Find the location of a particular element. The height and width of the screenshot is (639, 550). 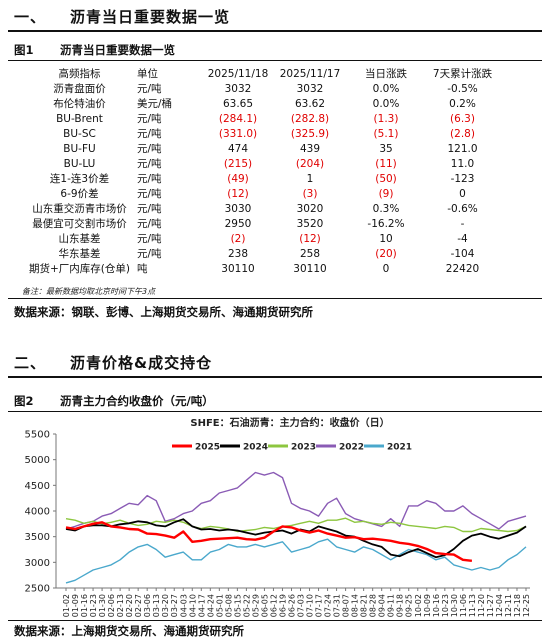

table-cell: 3020 is located at coordinates (310, 208).